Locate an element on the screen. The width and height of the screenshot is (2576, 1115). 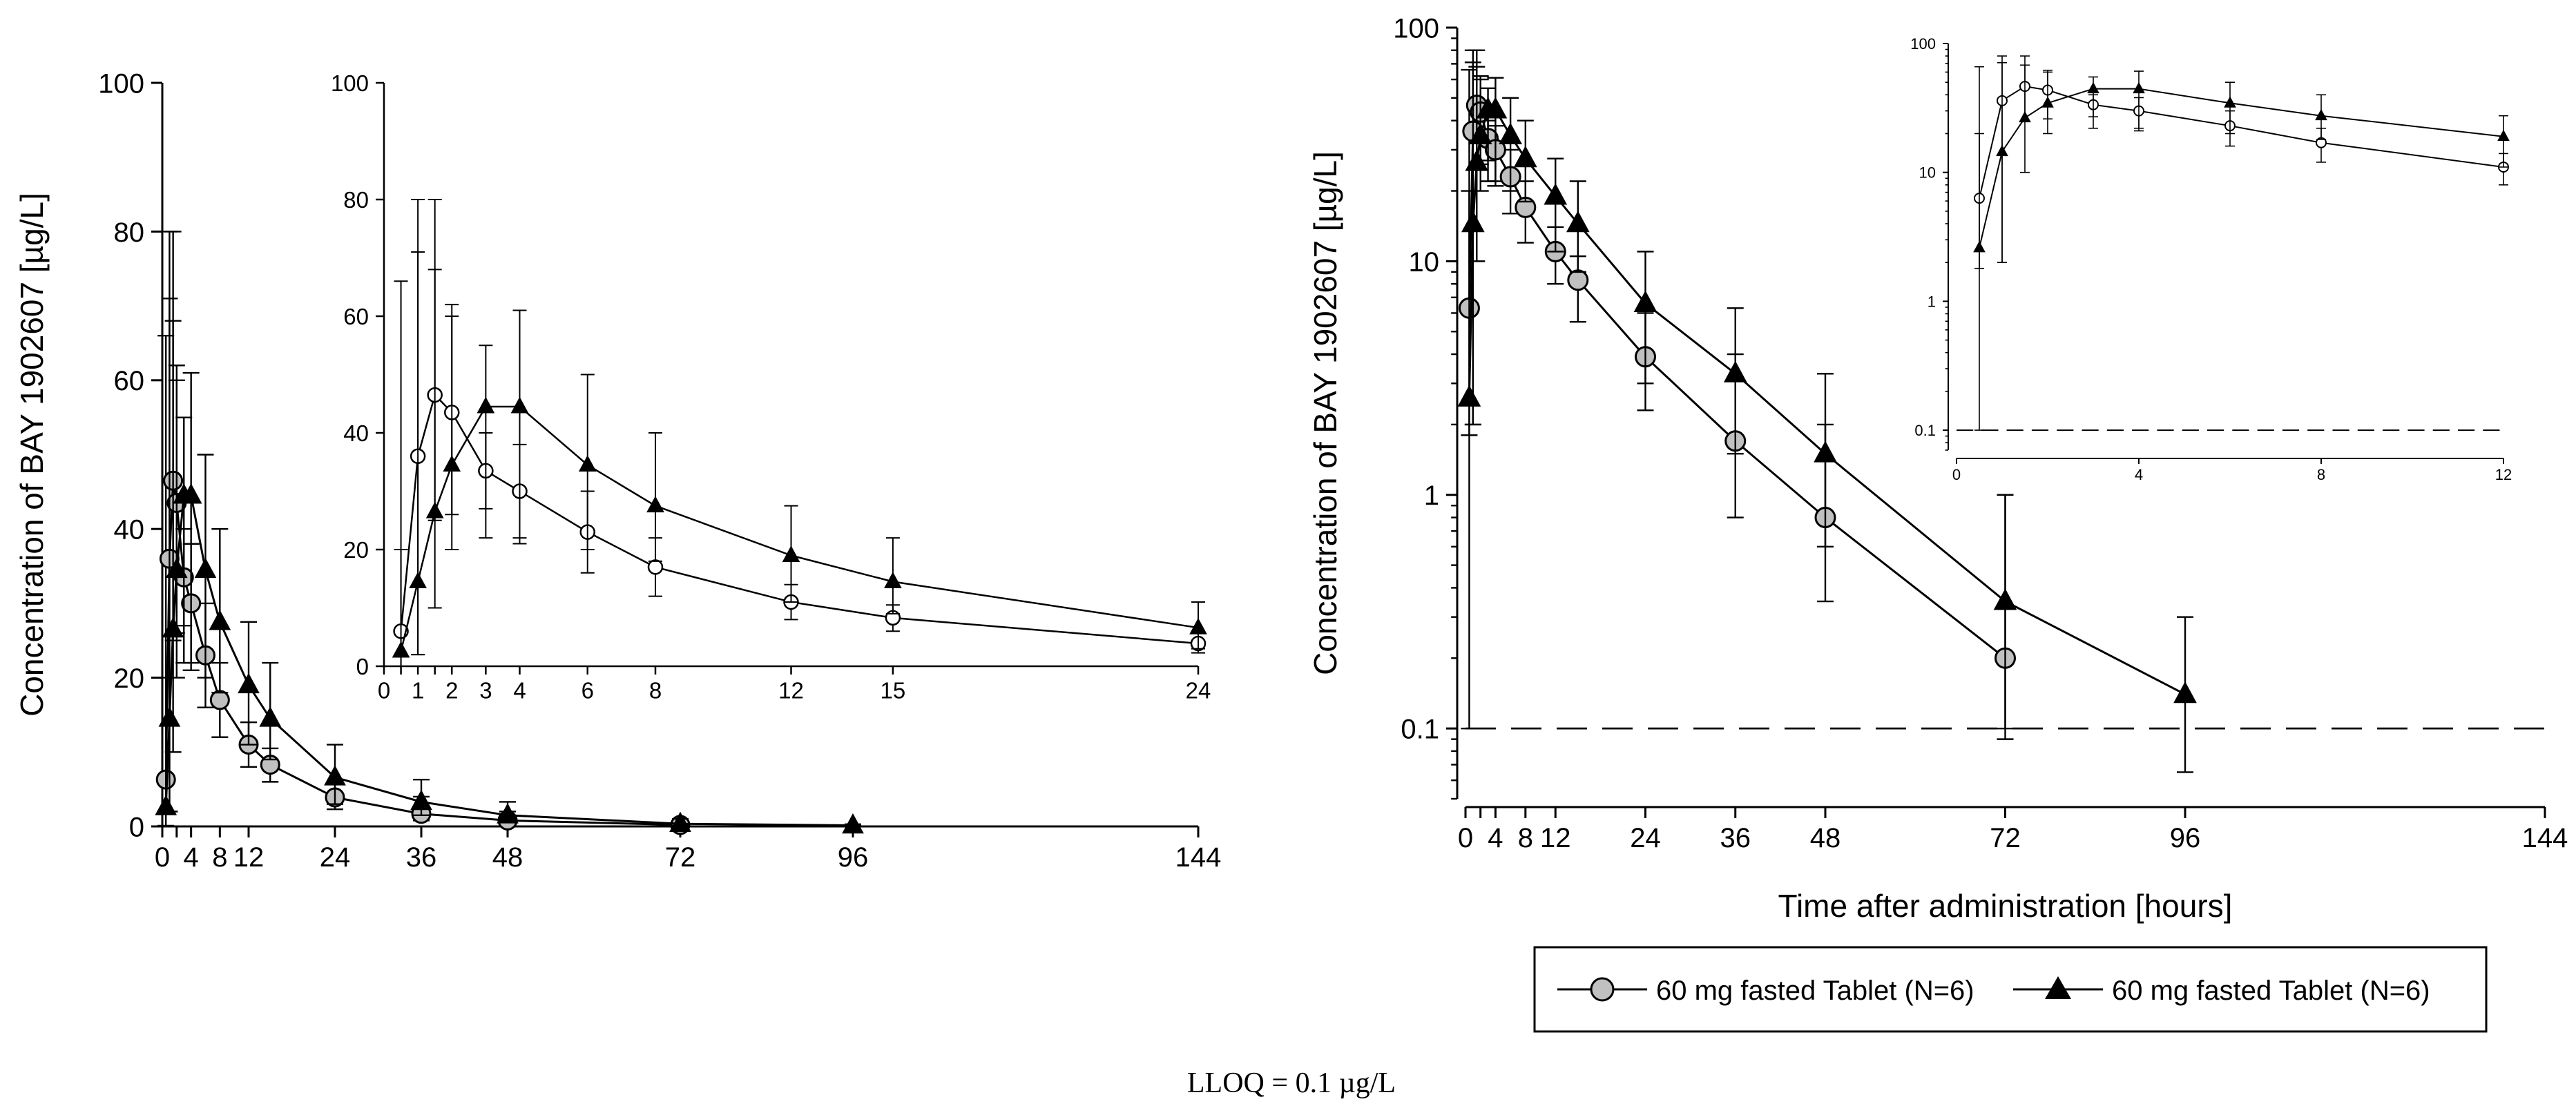
legend-circle-marker is located at coordinates (1602, 989).